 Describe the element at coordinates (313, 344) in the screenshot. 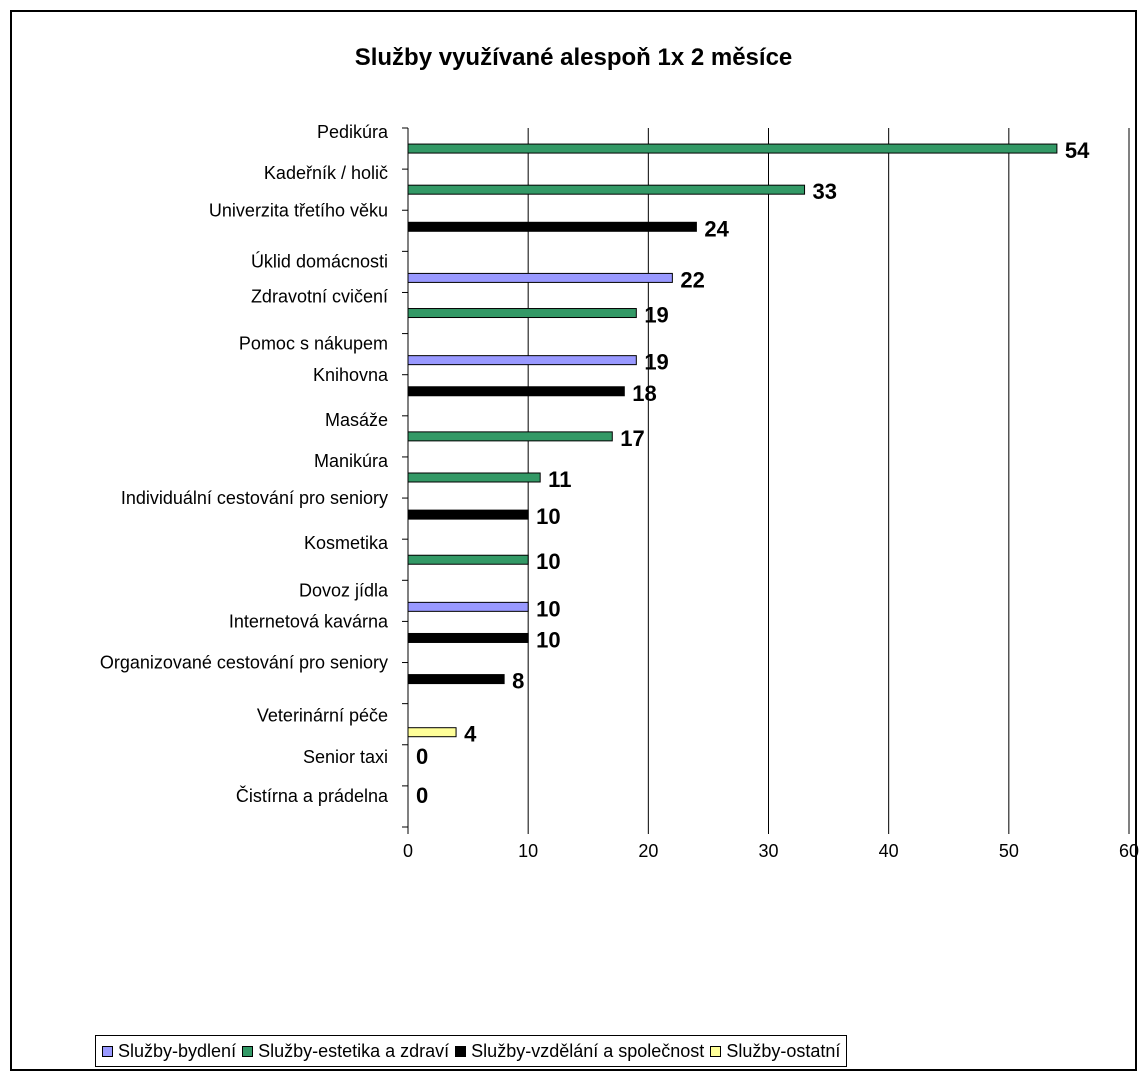

I see `category-label: Pomoc s nákupem` at that location.